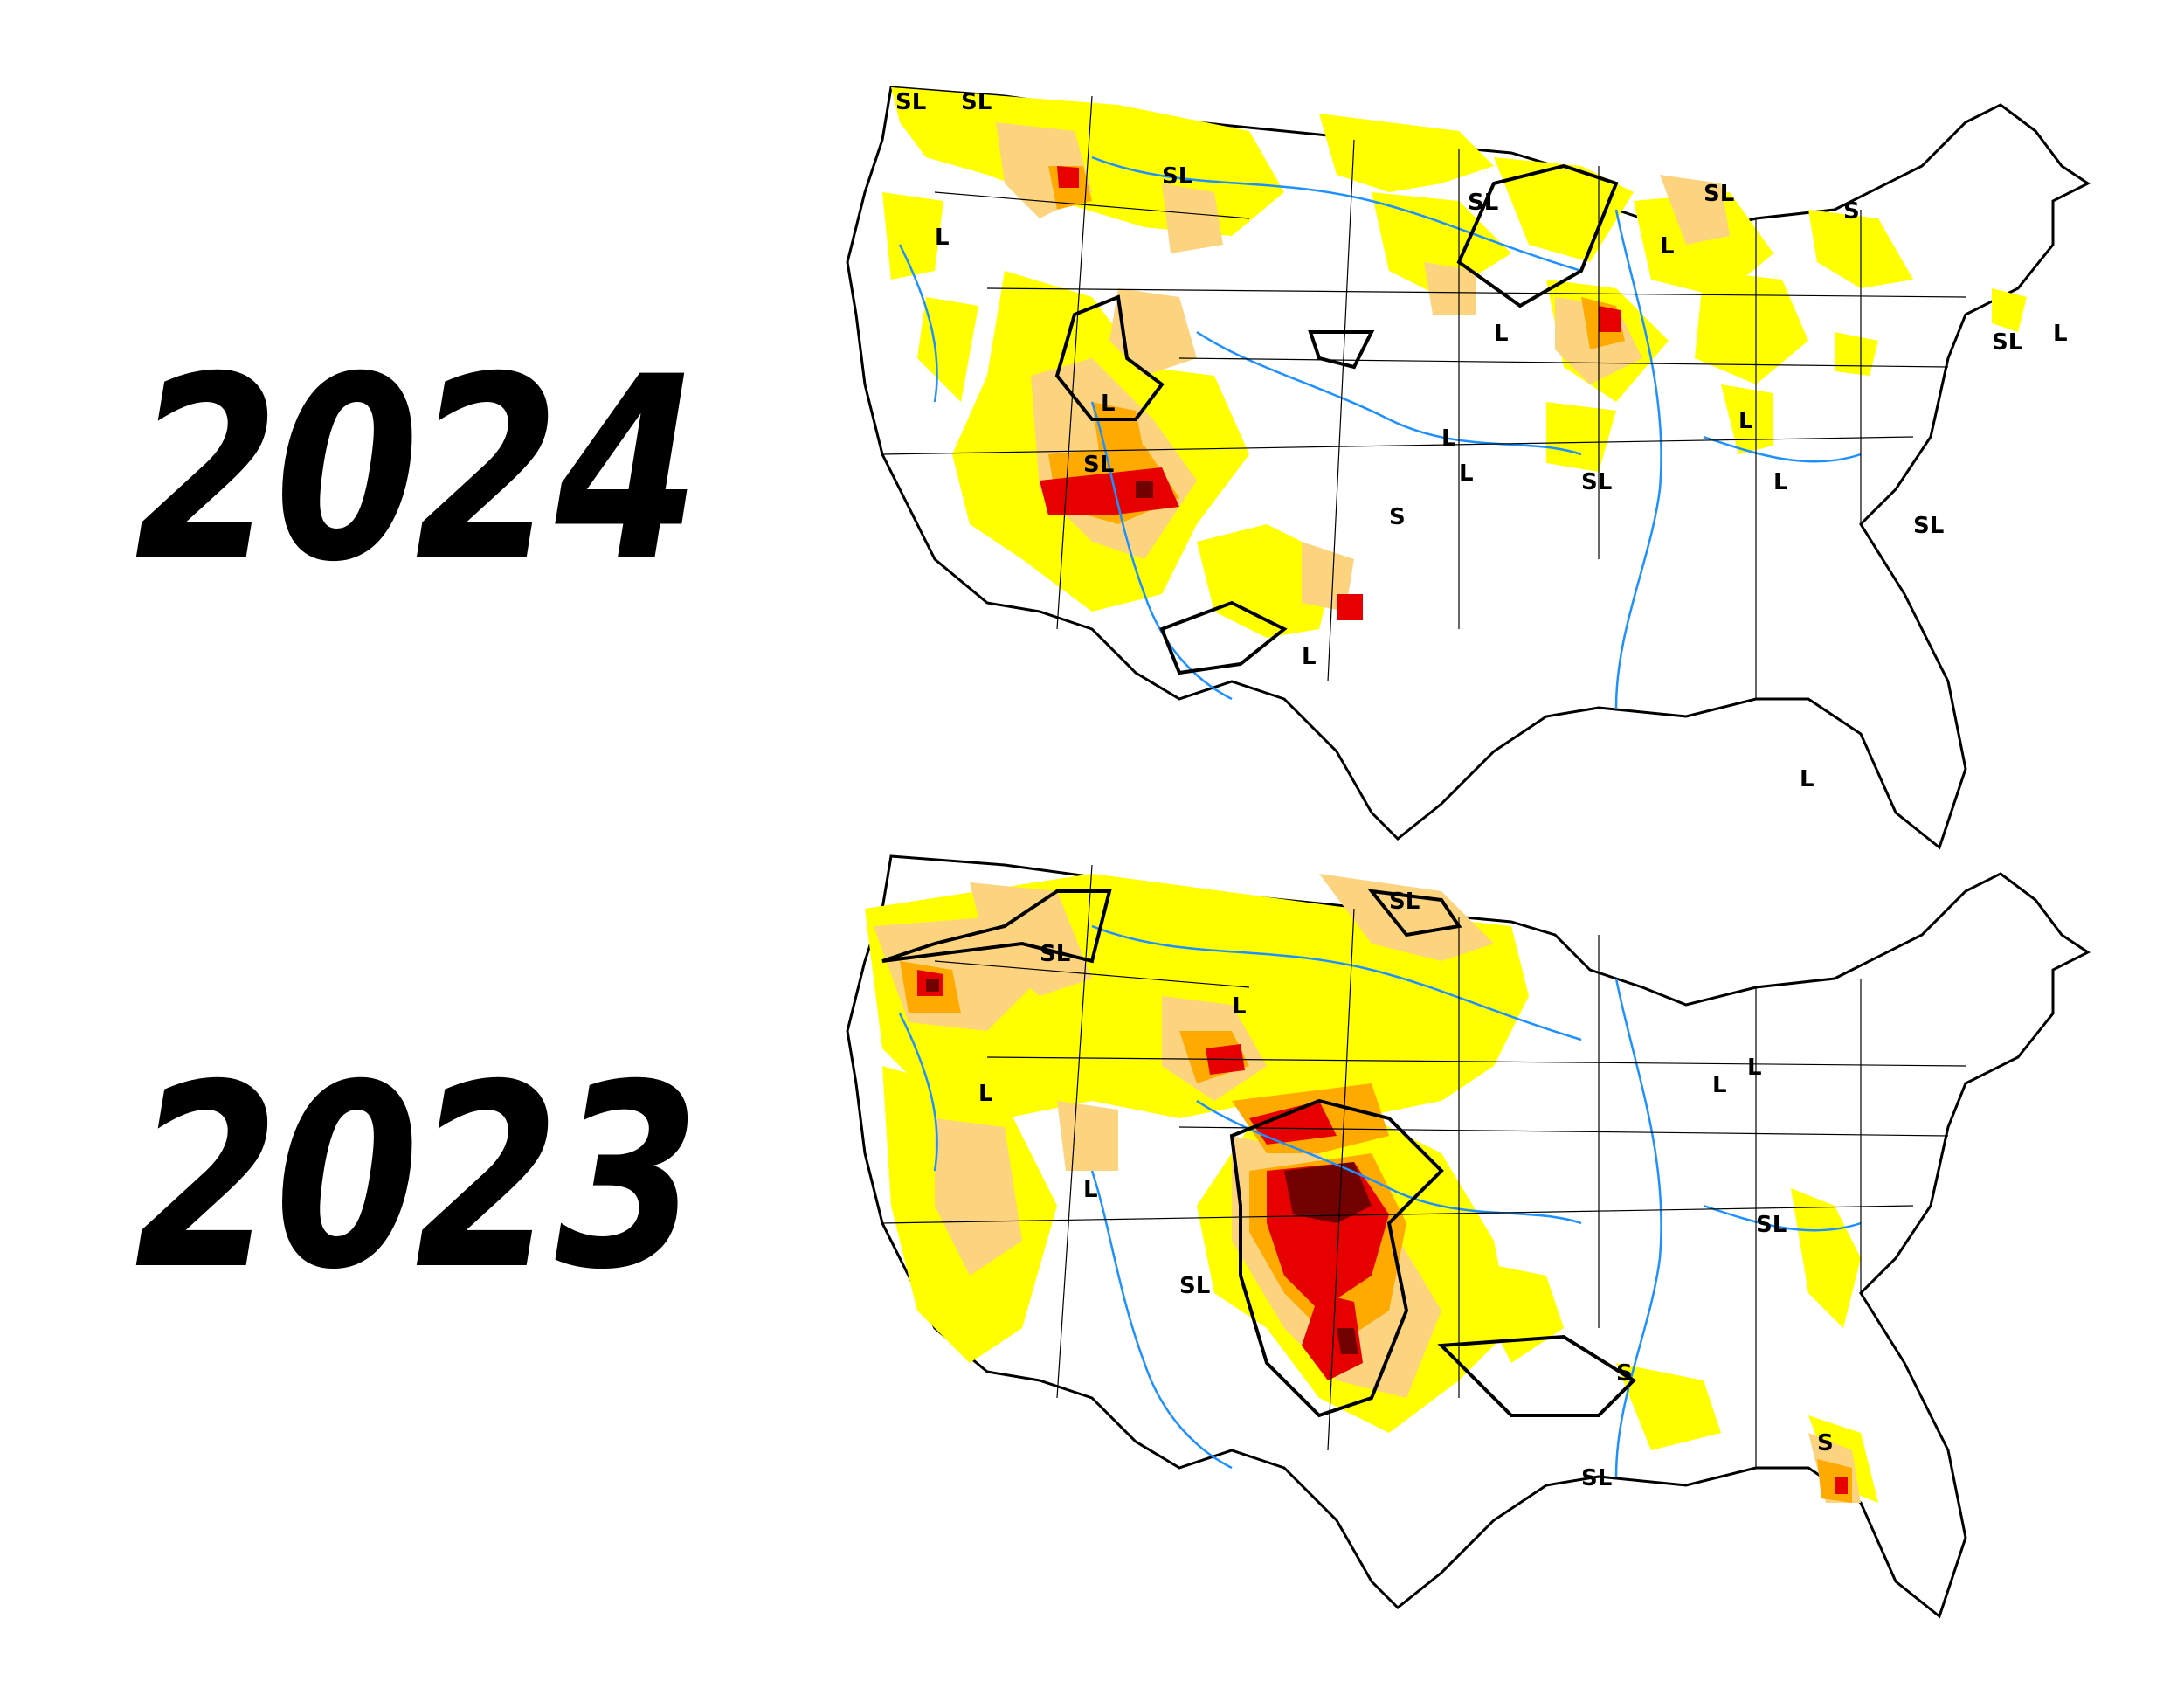 The width and height of the screenshot is (2184, 1688). Describe the element at coordinates (417, 470) in the screenshot. I see `year-2024-label: 2024` at that location.